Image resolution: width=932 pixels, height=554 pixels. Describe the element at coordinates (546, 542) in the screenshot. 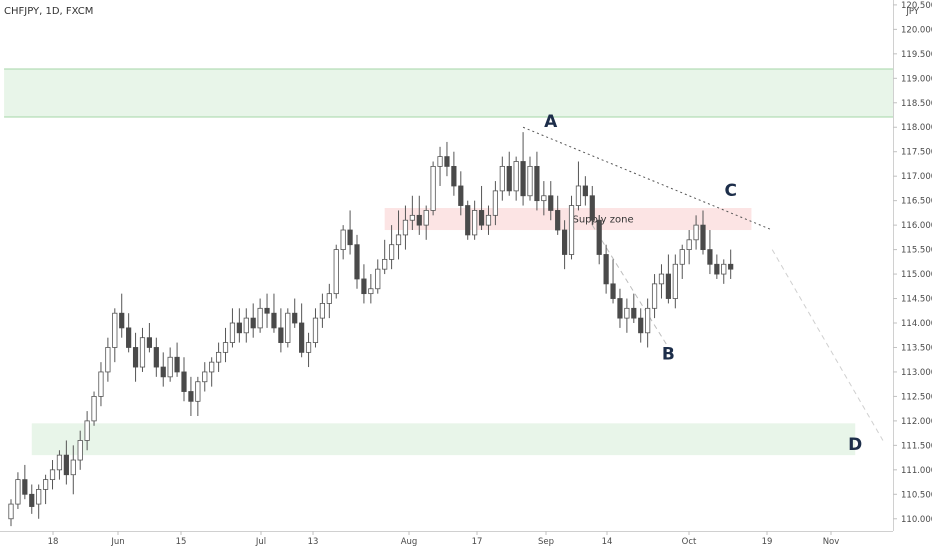

I see `time-tick-label: Sep` at that location.